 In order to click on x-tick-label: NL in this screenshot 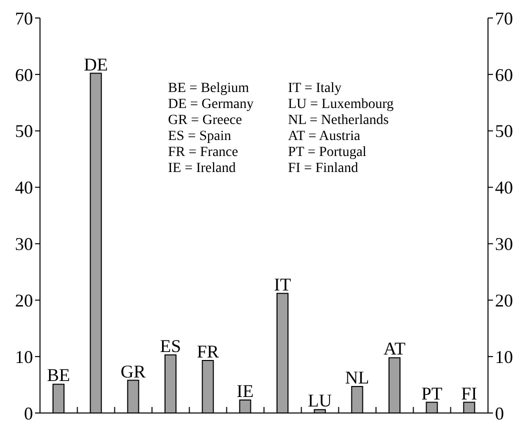, I will do `click(357, 377)`.